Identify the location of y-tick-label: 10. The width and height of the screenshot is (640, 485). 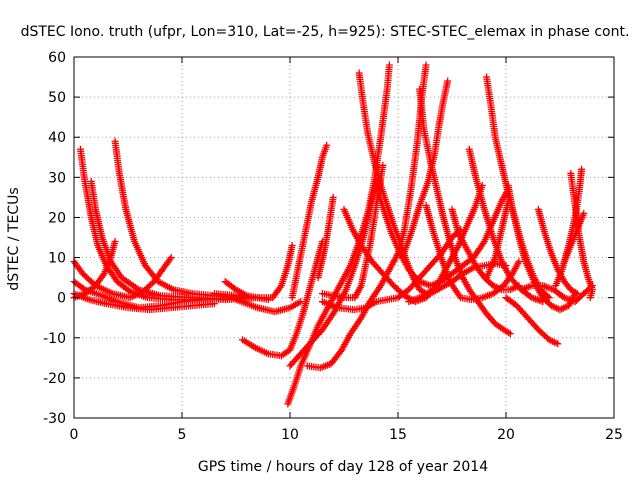
(57, 259).